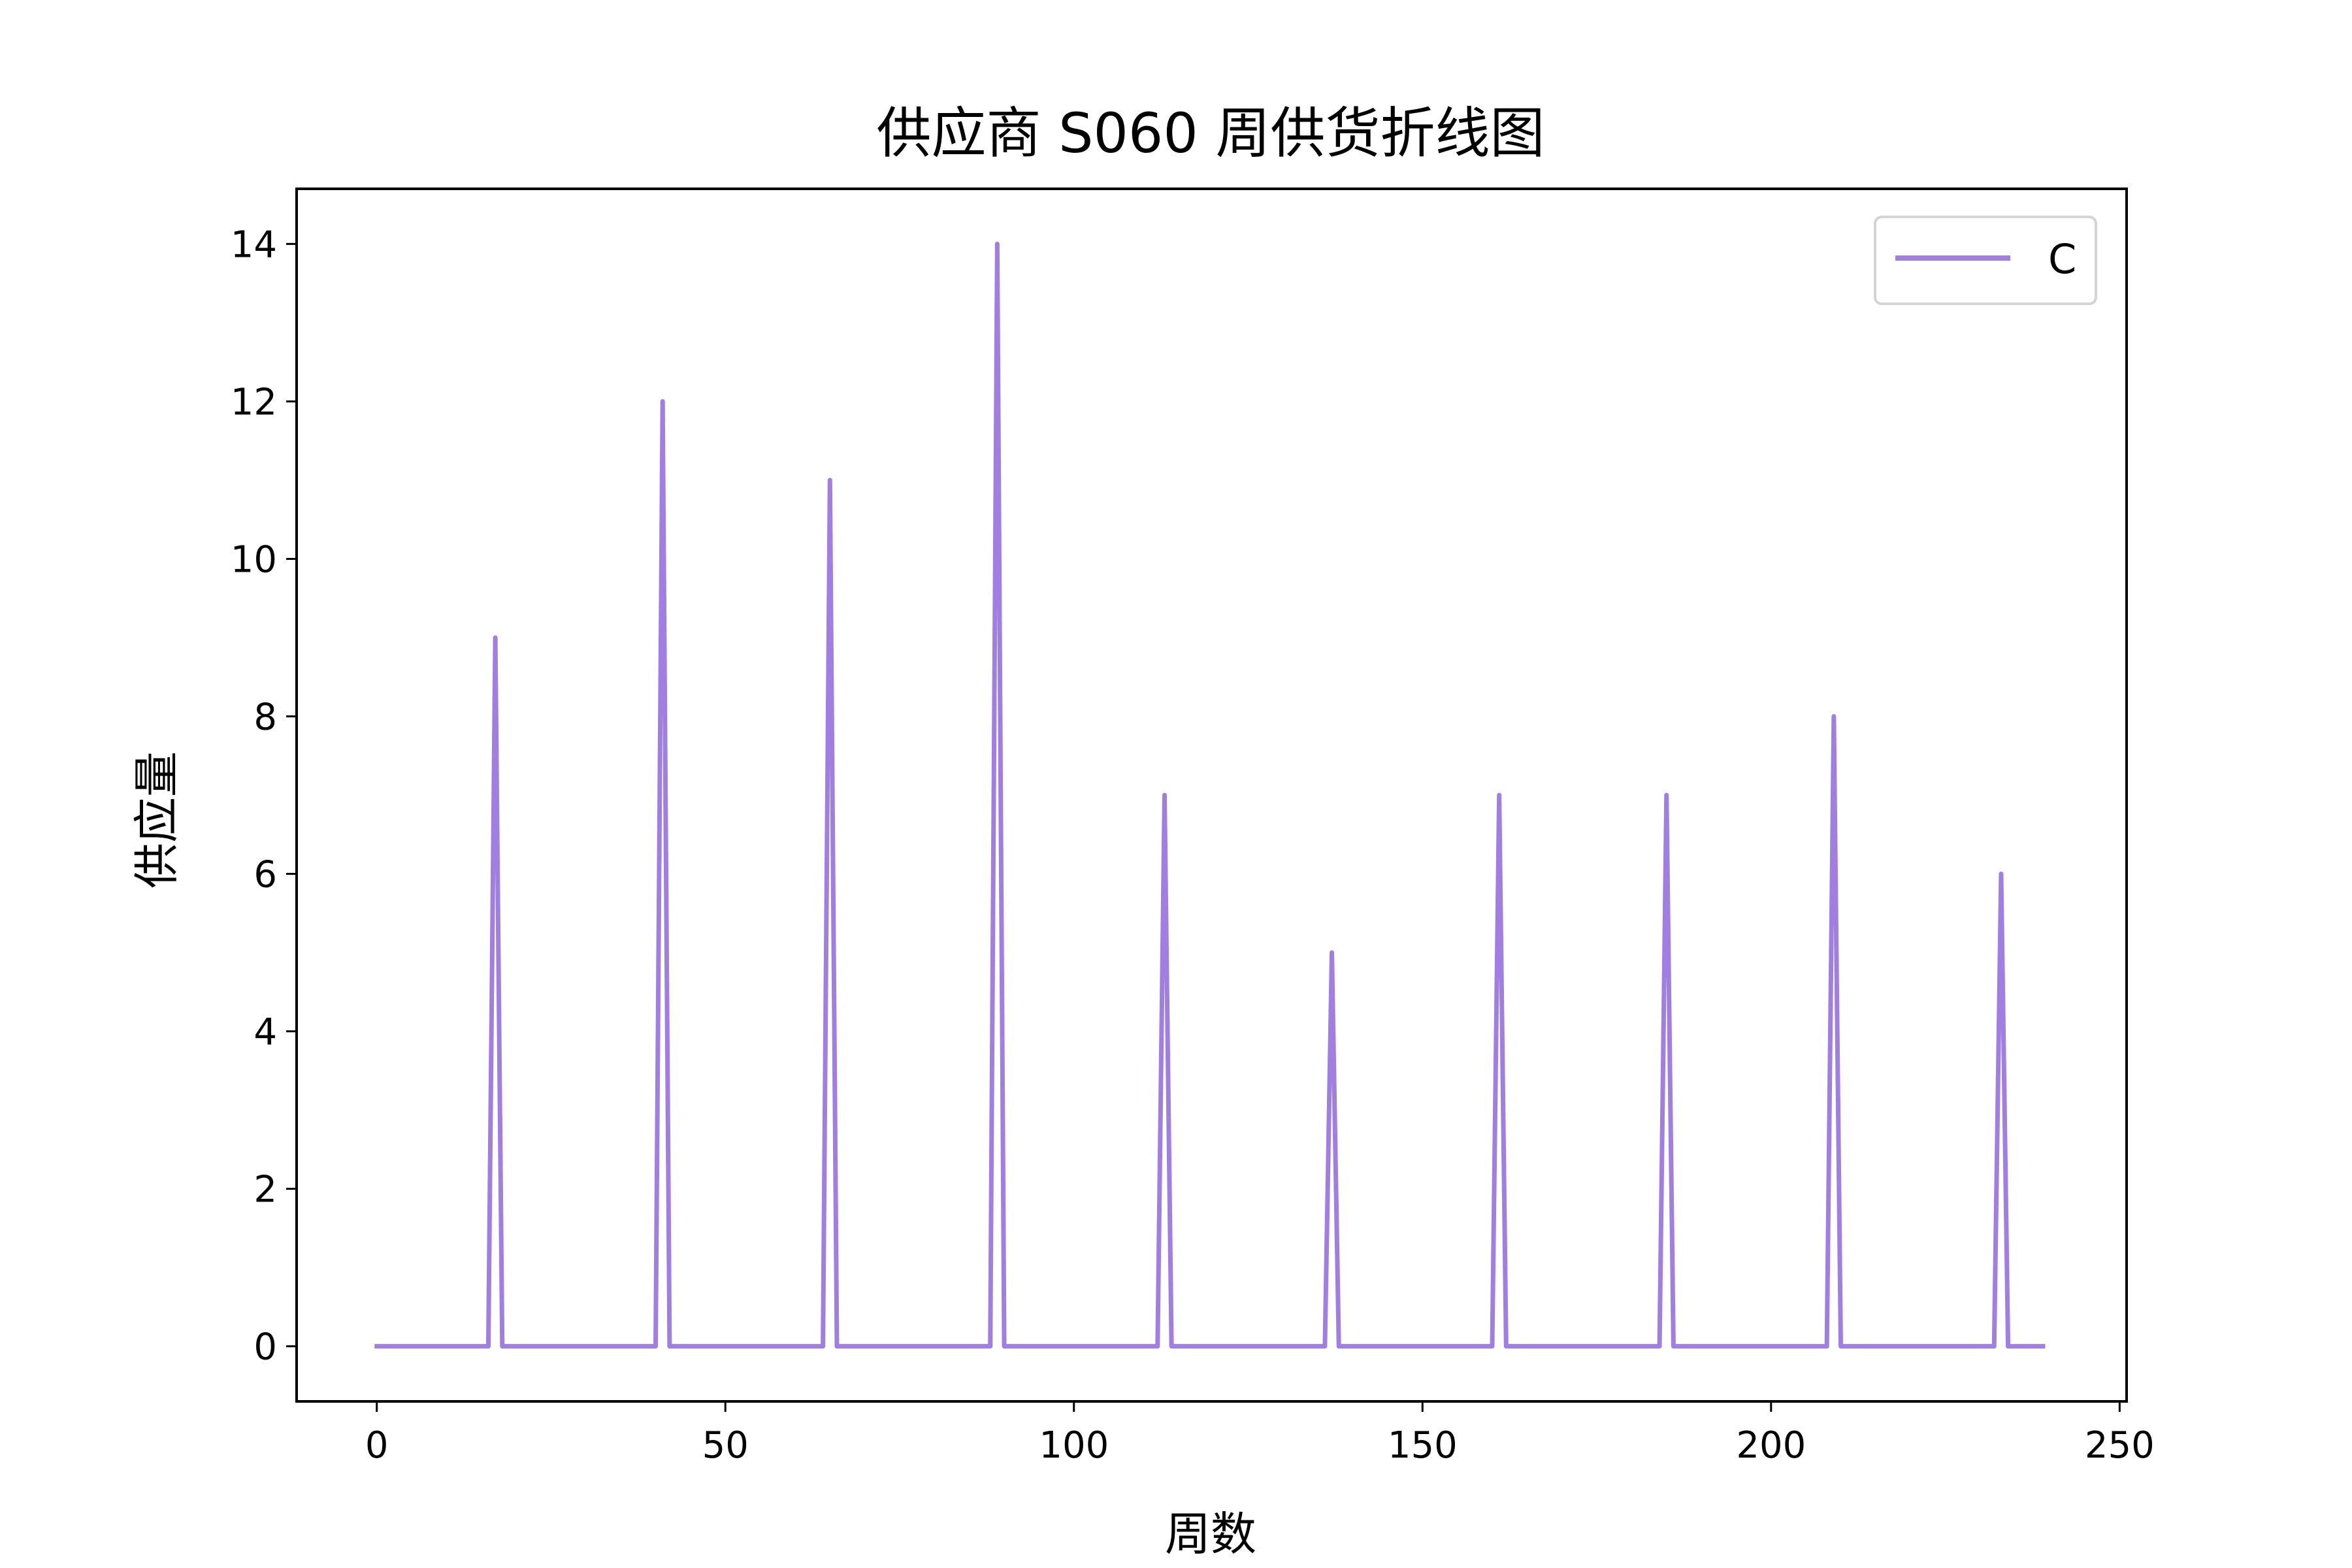  What do you see at coordinates (1260, 1434) in the screenshot?
I see `x-axis: 0 50 100 150 200 250` at bounding box center [1260, 1434].